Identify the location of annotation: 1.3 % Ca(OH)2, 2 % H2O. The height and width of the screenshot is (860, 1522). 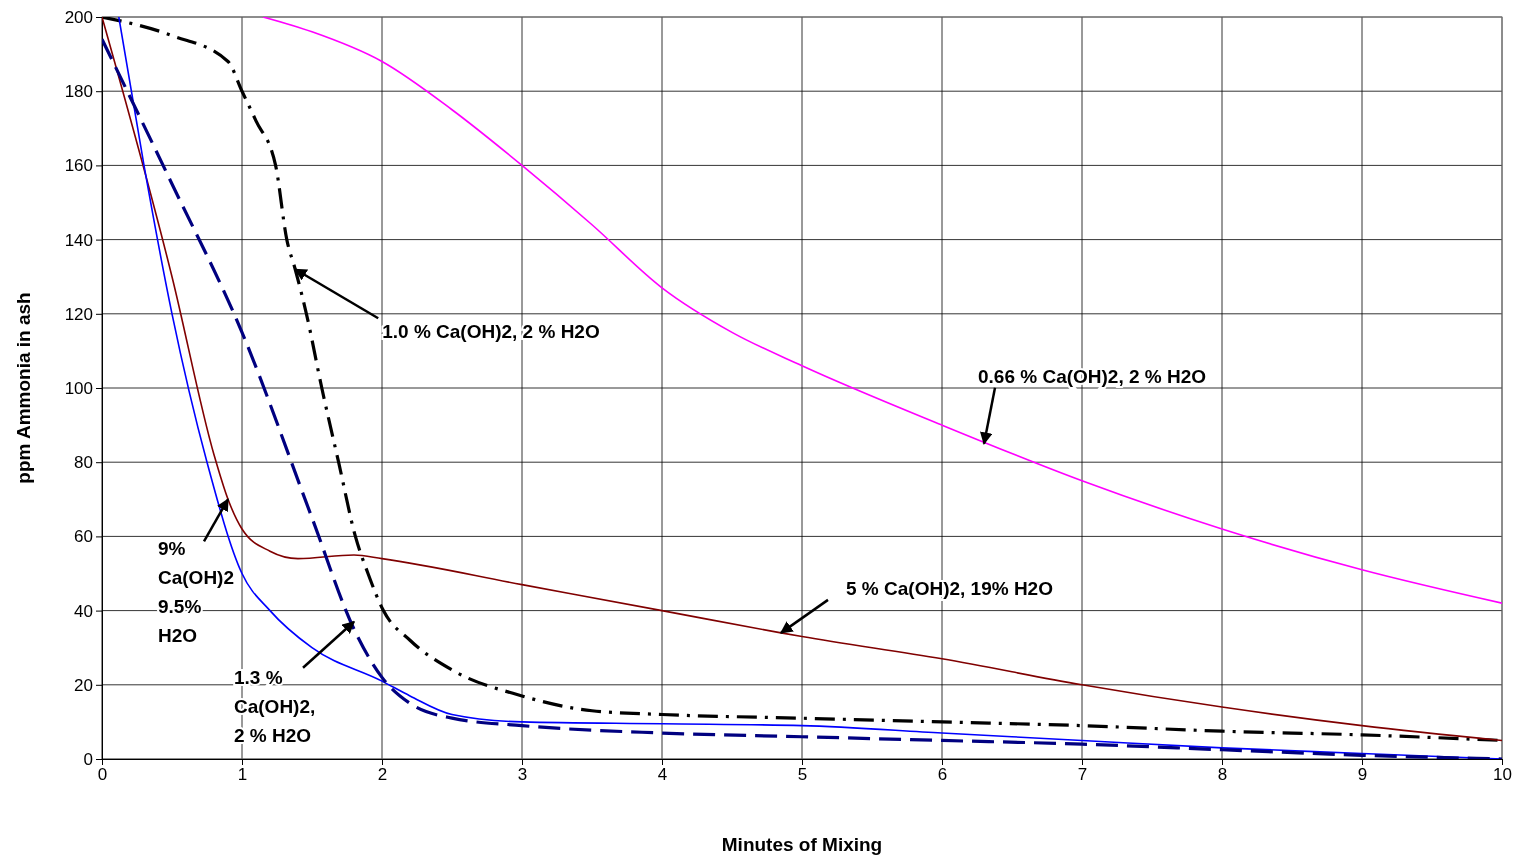
(275, 706).